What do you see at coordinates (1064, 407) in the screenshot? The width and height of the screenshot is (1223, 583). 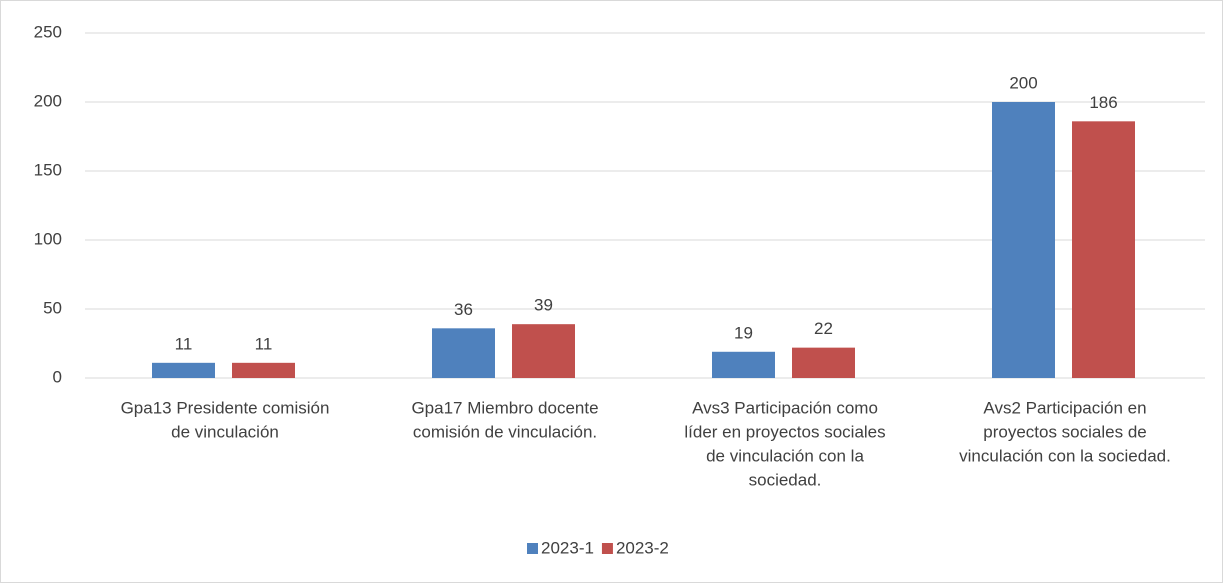 I see `x-tick-label: Avs2 Participación en` at bounding box center [1064, 407].